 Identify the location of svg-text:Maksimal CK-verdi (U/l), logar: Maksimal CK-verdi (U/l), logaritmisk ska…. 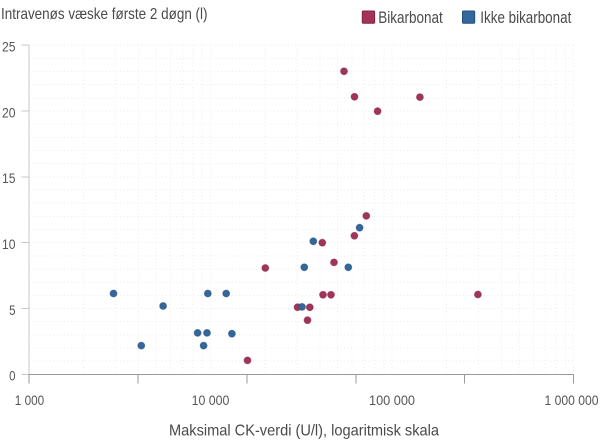
(304, 431).